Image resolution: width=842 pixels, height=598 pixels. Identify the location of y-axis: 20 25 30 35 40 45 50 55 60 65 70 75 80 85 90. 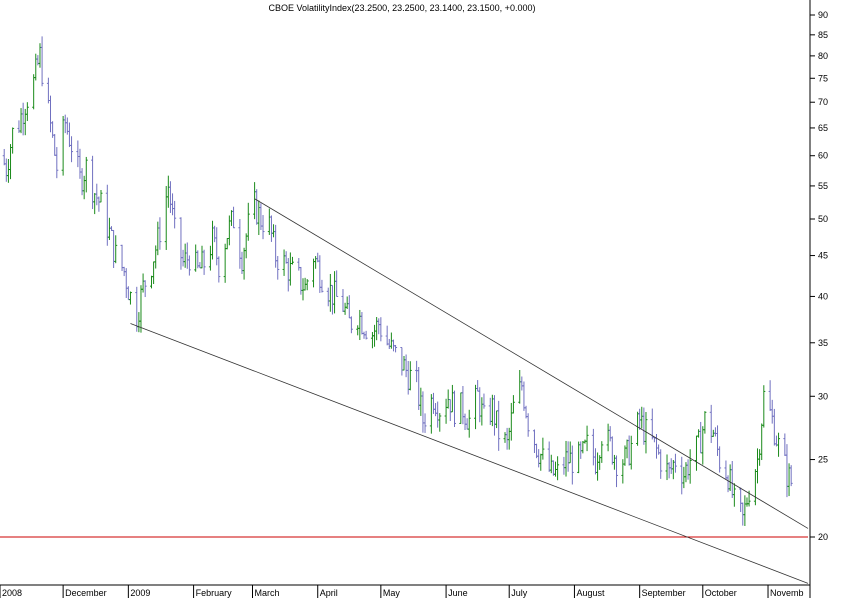
(819, 276).